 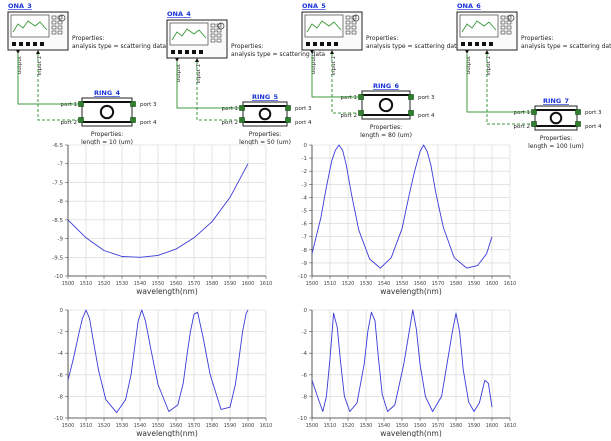 I want to click on y-tick-label: -6.5, so click(x=57, y=146).